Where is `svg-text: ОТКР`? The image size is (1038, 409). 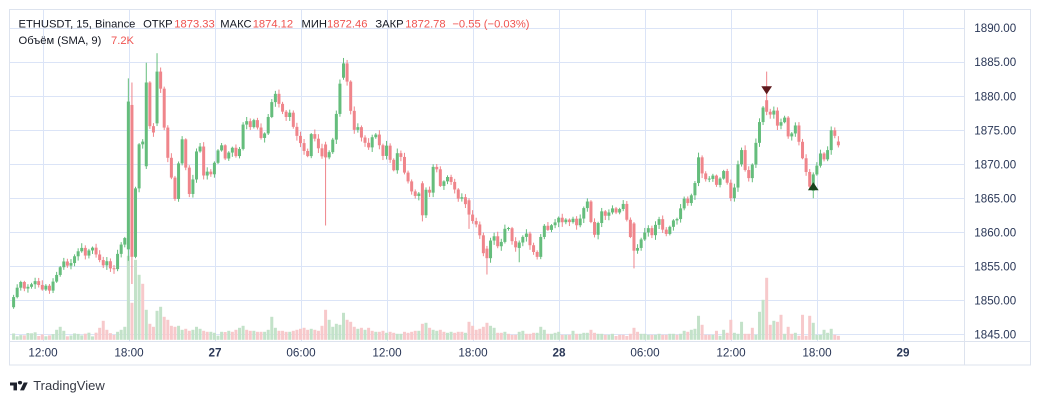
svg-text: ОТКР is located at coordinates (158, 24).